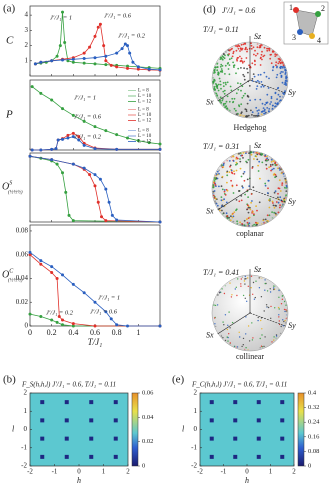 Image resolution: width=332 pixels, height=487 pixels. What do you see at coordinates (314, 436) in the screenshot?
I see `colorbar-label: 0.16` at bounding box center [314, 436].